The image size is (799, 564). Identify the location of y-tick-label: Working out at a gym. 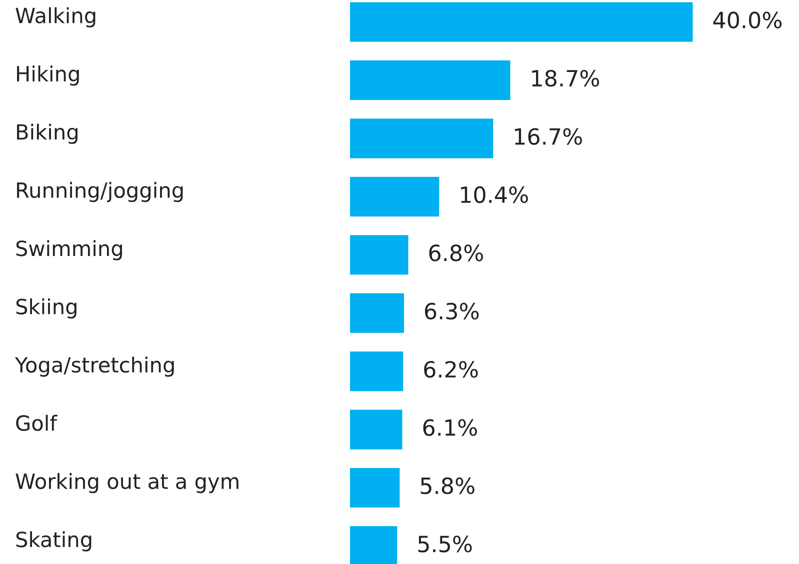
(127, 483).